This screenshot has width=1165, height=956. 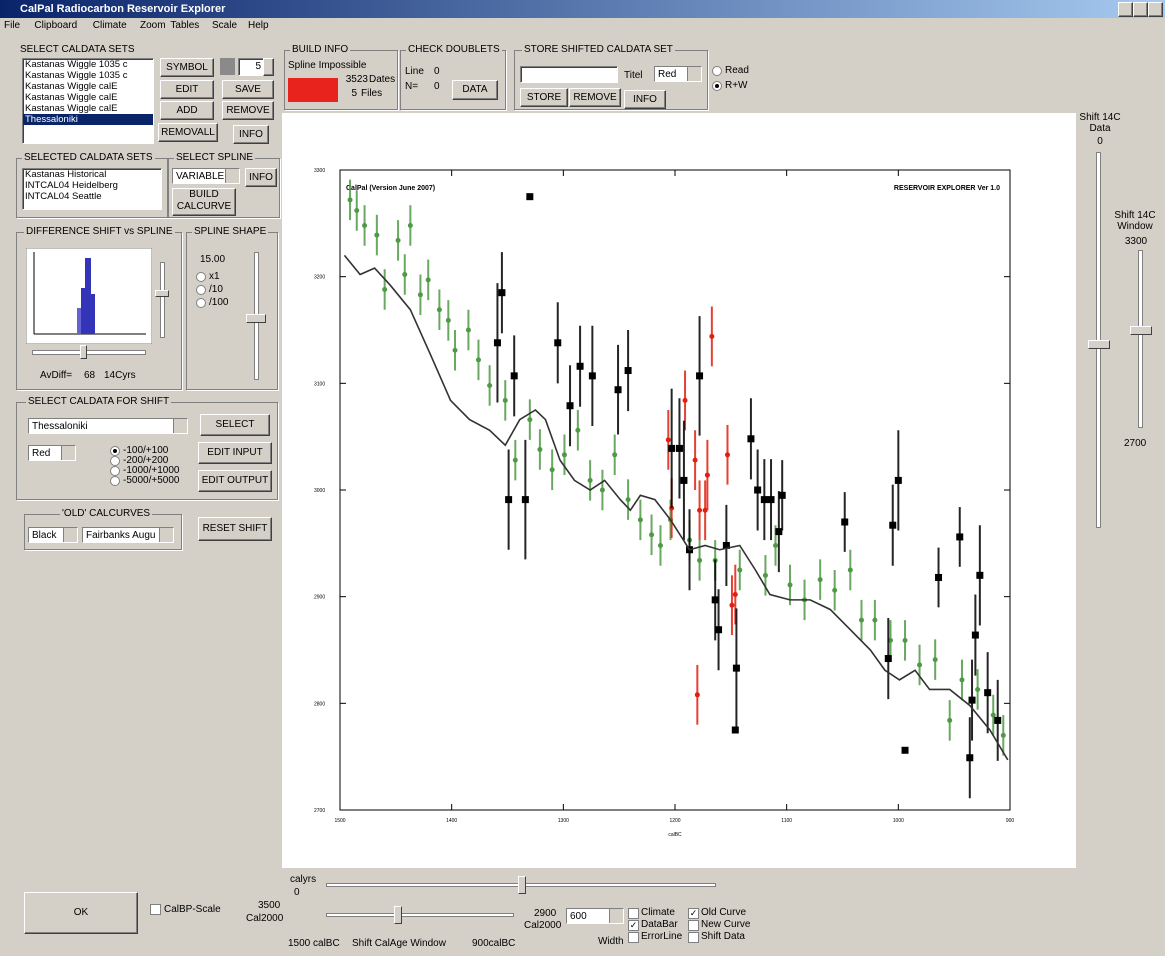 I want to click on section-title: CHECK DOUBLETS, so click(x=454, y=49).